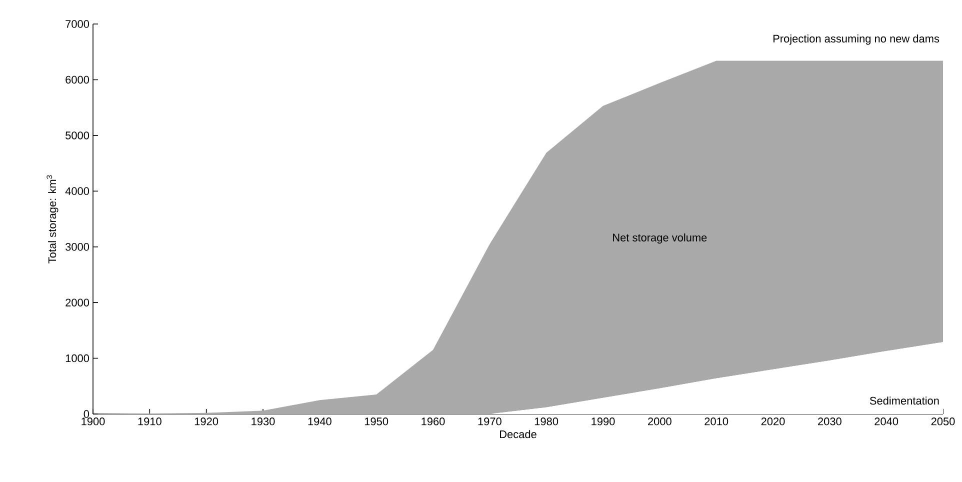 The height and width of the screenshot is (482, 962). Describe the element at coordinates (603, 422) in the screenshot. I see `x-tick-label: 1990` at that location.